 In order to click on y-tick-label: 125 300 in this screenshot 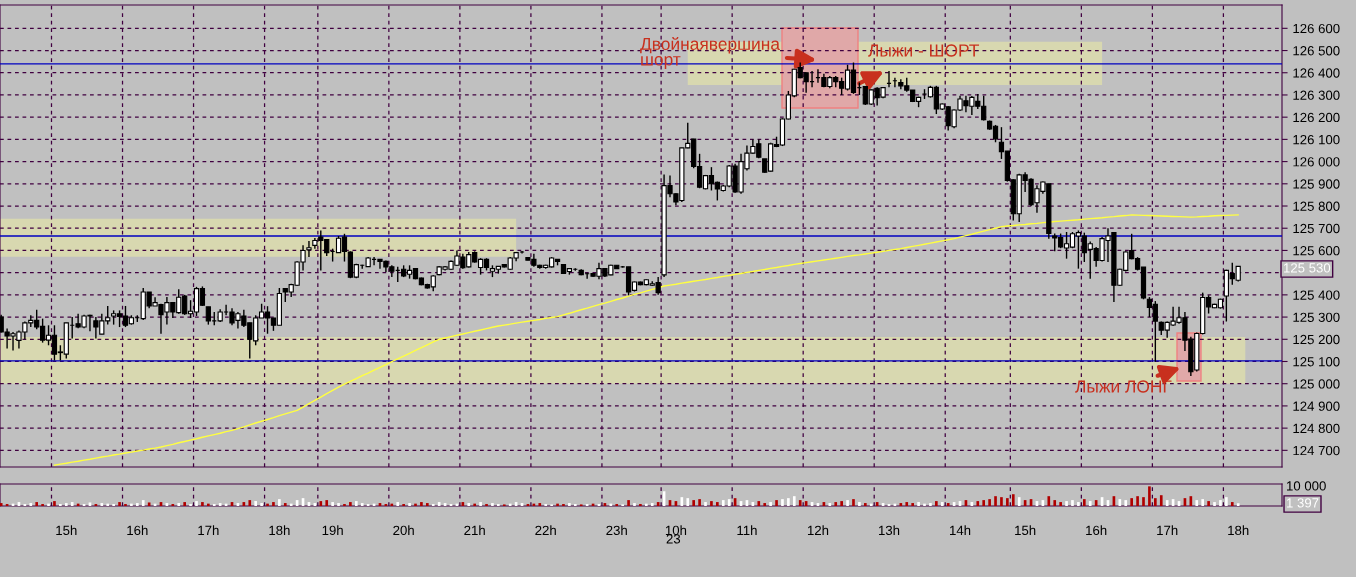, I will do `click(1316, 317)`.